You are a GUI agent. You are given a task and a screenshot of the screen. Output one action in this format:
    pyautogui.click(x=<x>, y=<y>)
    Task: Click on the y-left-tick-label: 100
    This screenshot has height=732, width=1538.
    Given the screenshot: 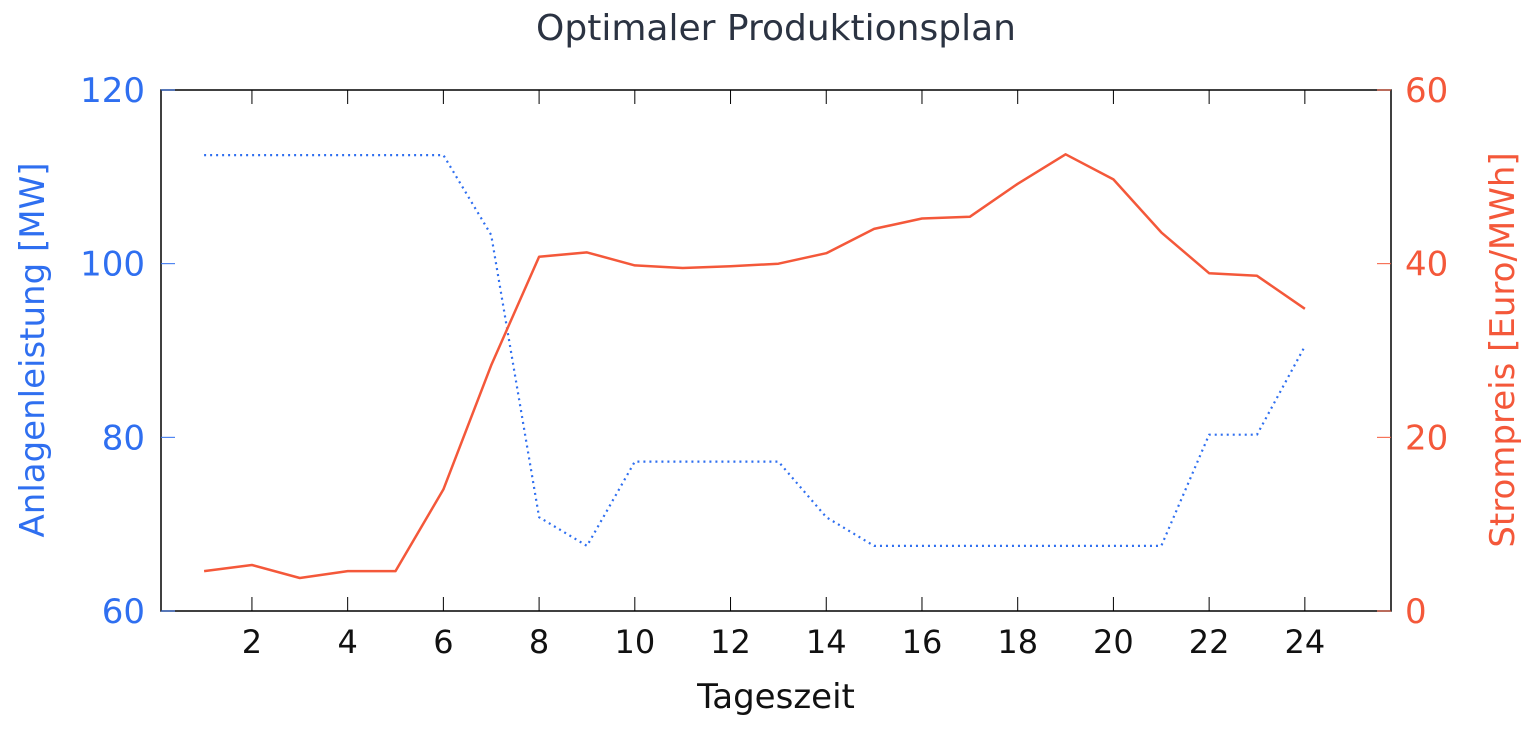 What is the action you would take?
    pyautogui.click(x=112, y=265)
    